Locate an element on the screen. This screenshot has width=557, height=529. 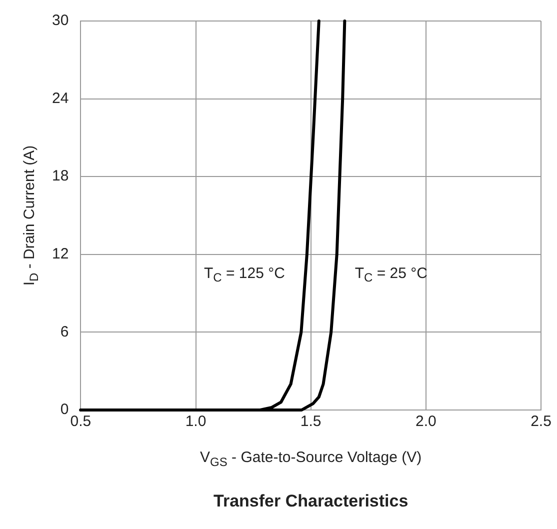
y-tick-label: 30 is located at coordinates (60, 21).